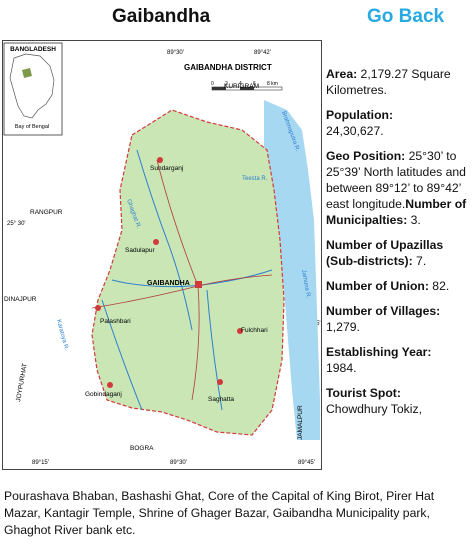 Image resolution: width=475 pixels, height=556 pixels. Describe the element at coordinates (254, 330) in the screenshot. I see `svg-text: Fulchhari` at that location.